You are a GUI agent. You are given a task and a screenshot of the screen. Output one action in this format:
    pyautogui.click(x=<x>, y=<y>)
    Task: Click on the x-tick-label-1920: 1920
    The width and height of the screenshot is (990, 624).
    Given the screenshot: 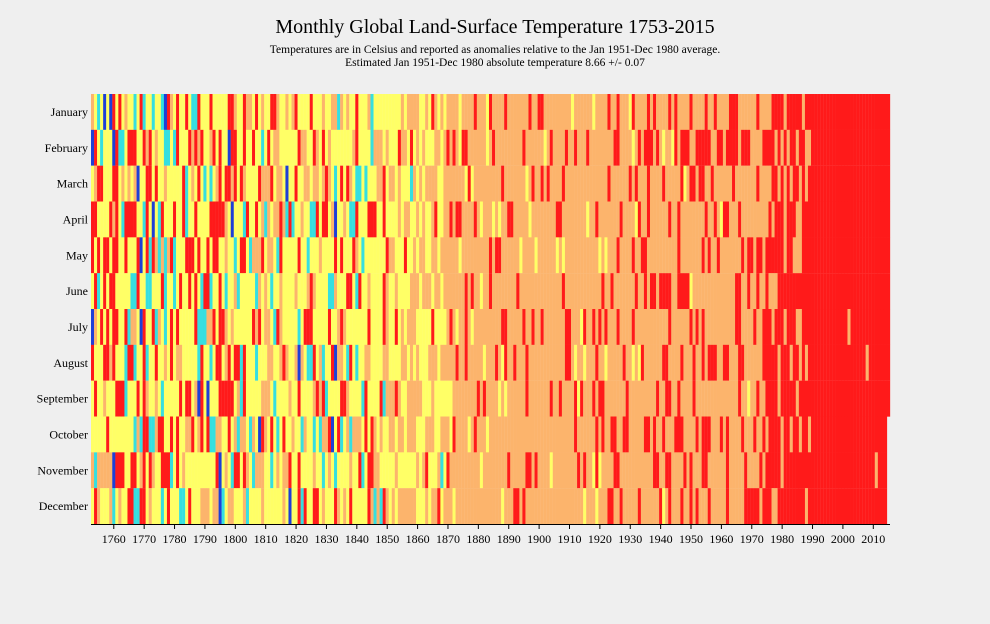 What is the action you would take?
    pyautogui.click(x=600, y=539)
    